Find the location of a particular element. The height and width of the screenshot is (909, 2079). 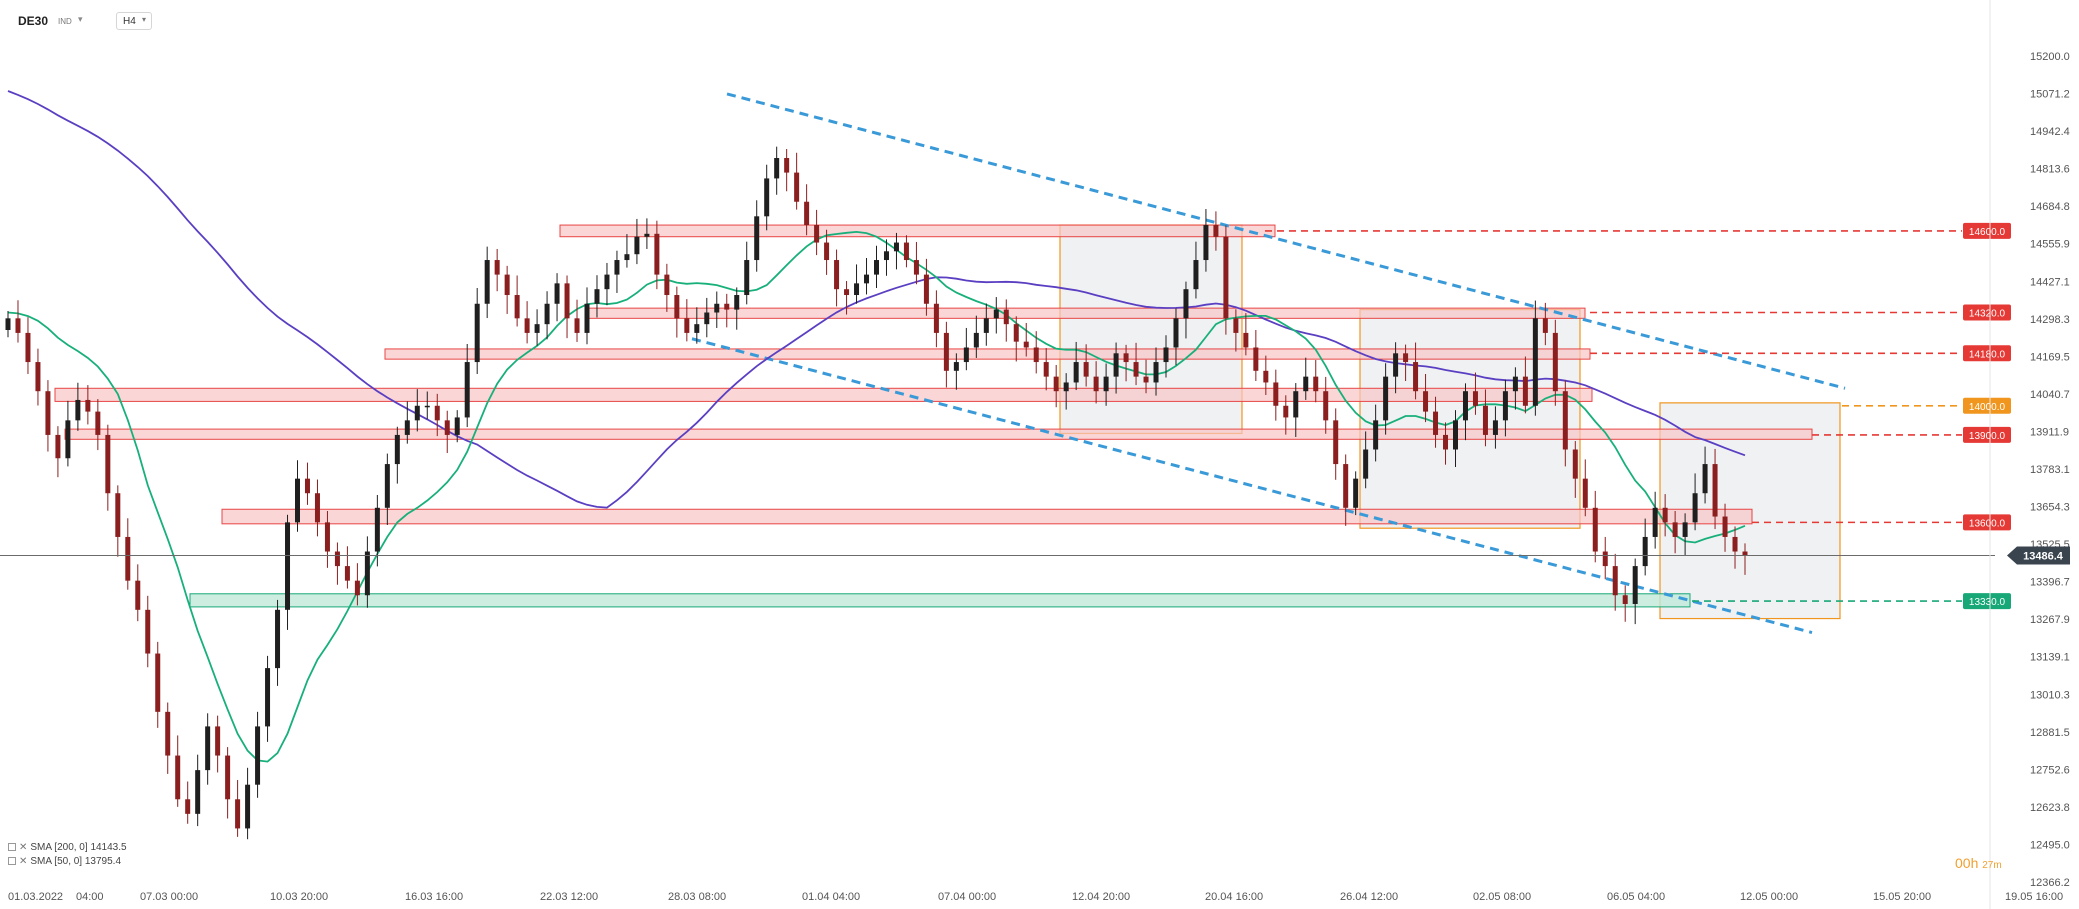

indicator-label: SMA [50, 0] is located at coordinates (56, 861).